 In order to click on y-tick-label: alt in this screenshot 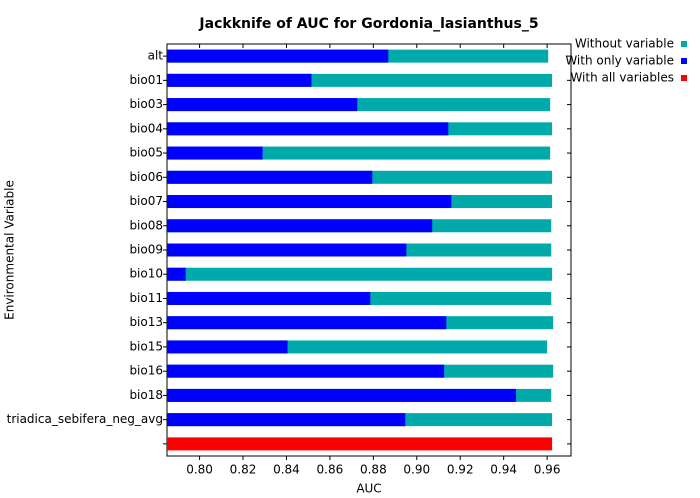, I will do `click(156, 56)`.